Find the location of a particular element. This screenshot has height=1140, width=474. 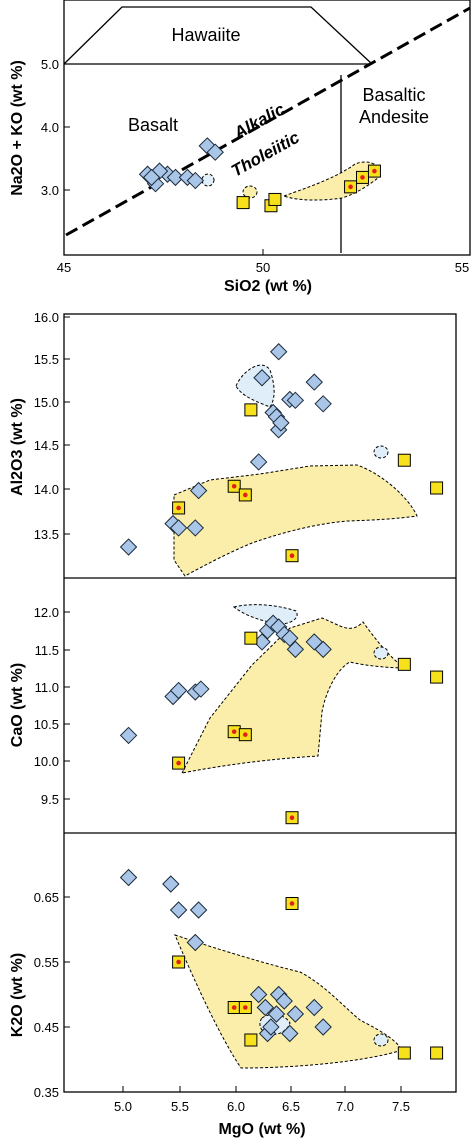

tas-x-tick-label: 55 is located at coordinates (462, 267).